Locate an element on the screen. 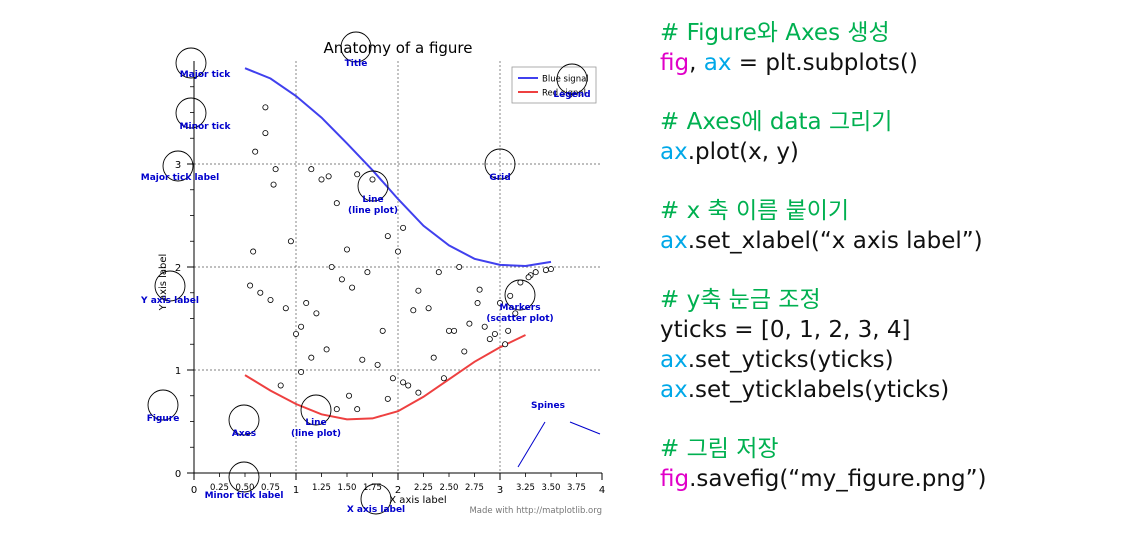 This screenshot has height=534, width=1134. code-line-set-yticks: ax.set_yticks(yticks) is located at coordinates (890, 360).